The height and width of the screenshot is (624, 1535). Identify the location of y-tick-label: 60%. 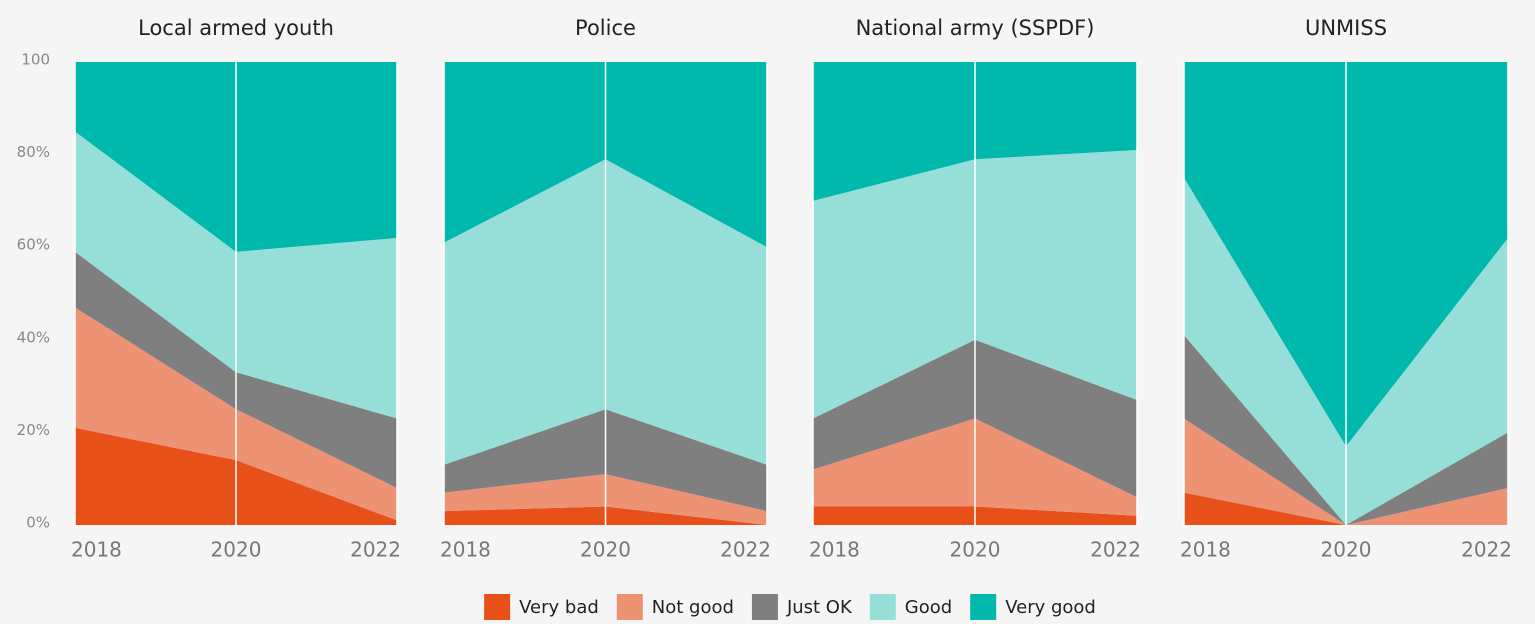
(33, 245).